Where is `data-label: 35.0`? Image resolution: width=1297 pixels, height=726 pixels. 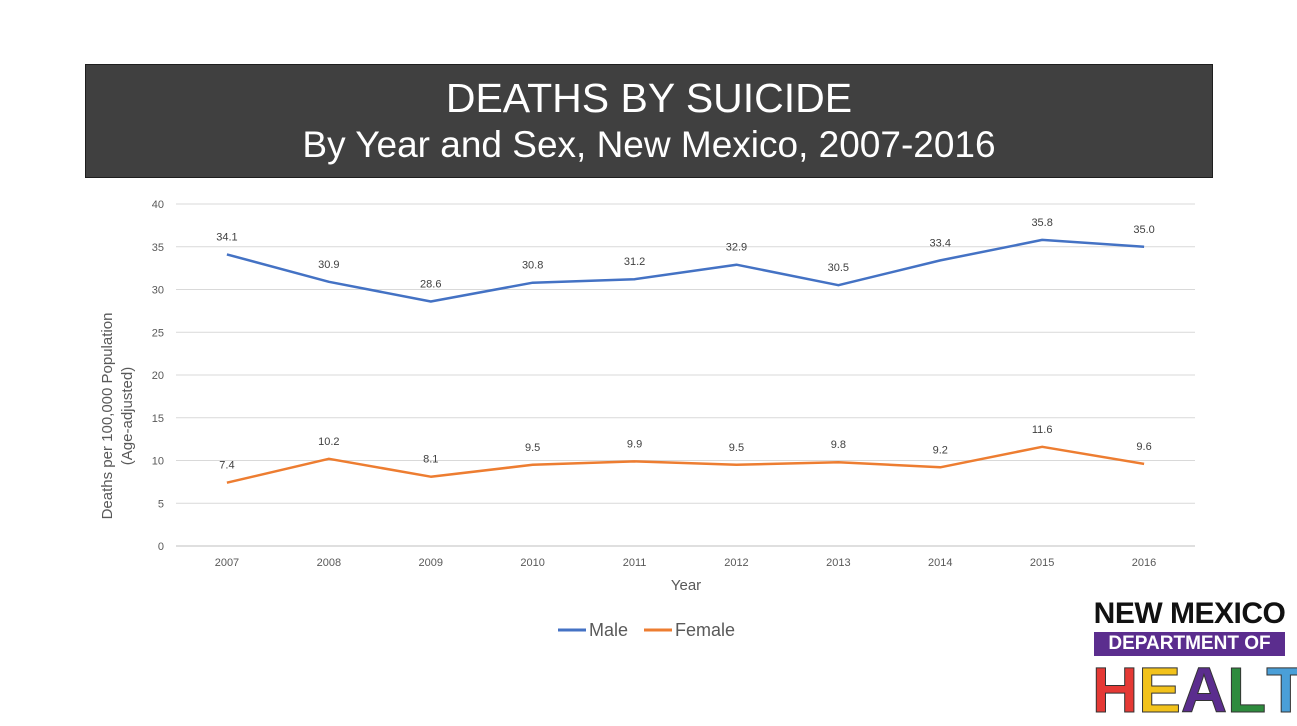
data-label: 35.0 is located at coordinates (1143, 230).